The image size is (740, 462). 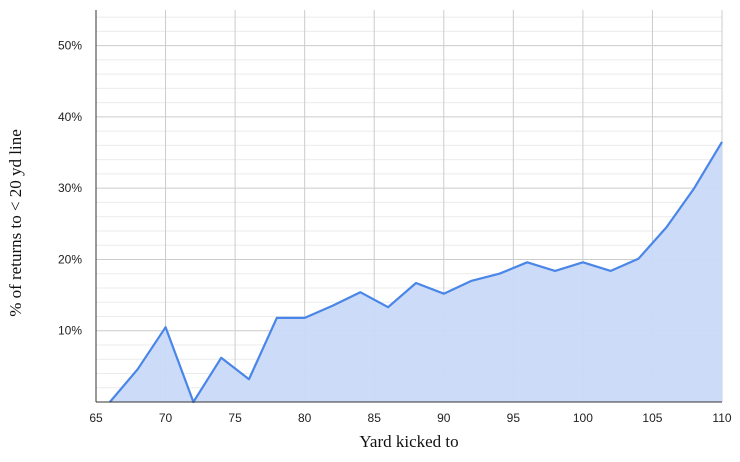 I want to click on x-tick-label: 75, so click(x=235, y=418).